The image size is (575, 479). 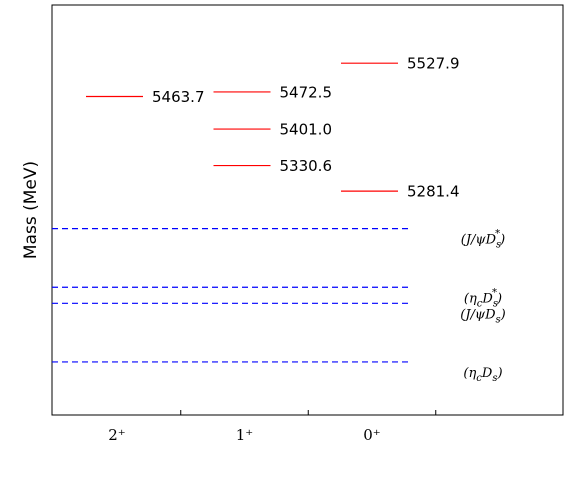 I want to click on y-axis-label: Mass (MeV), so click(x=31, y=210).